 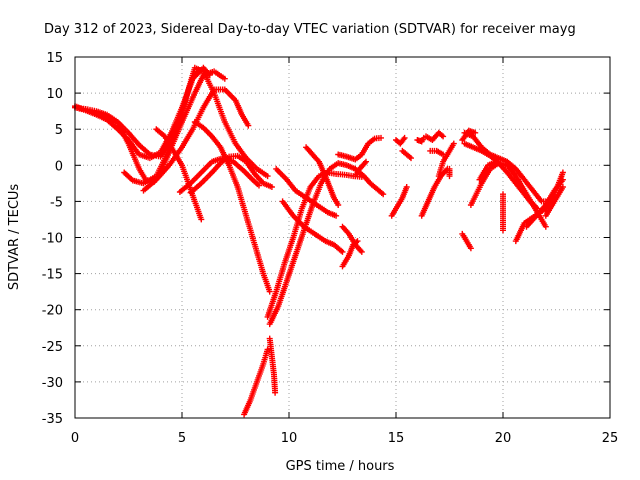 I want to click on y-tick-label: -15, so click(x=52, y=275).